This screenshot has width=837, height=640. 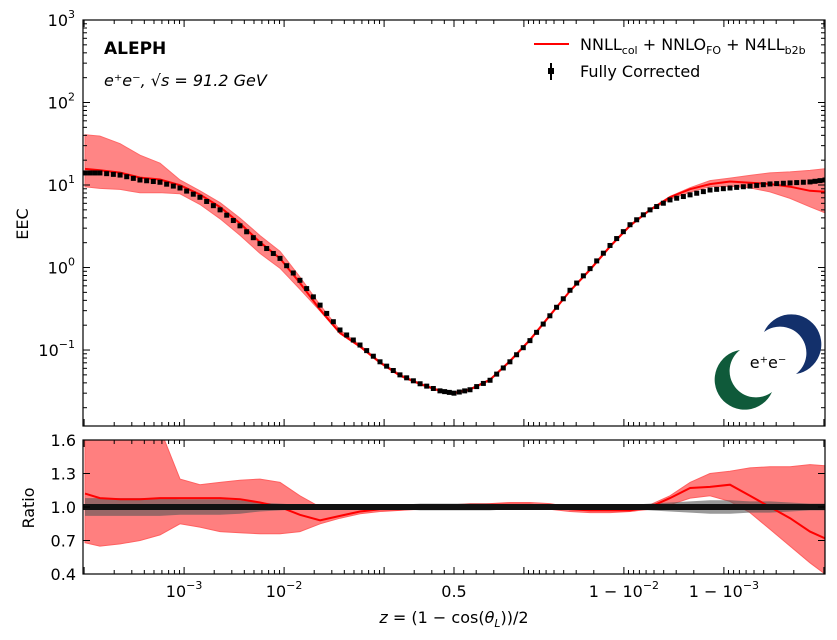 What do you see at coordinates (63, 474) in the screenshot?
I see `ratio-y-tick-label: 1.3` at bounding box center [63, 474].